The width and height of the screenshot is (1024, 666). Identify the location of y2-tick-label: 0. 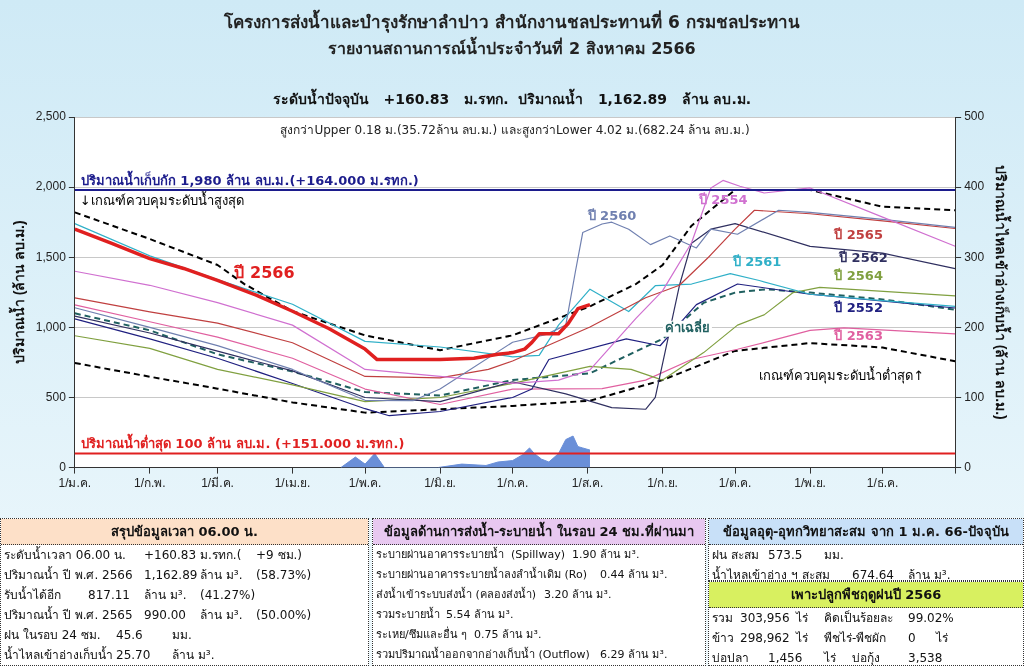
(968, 466).